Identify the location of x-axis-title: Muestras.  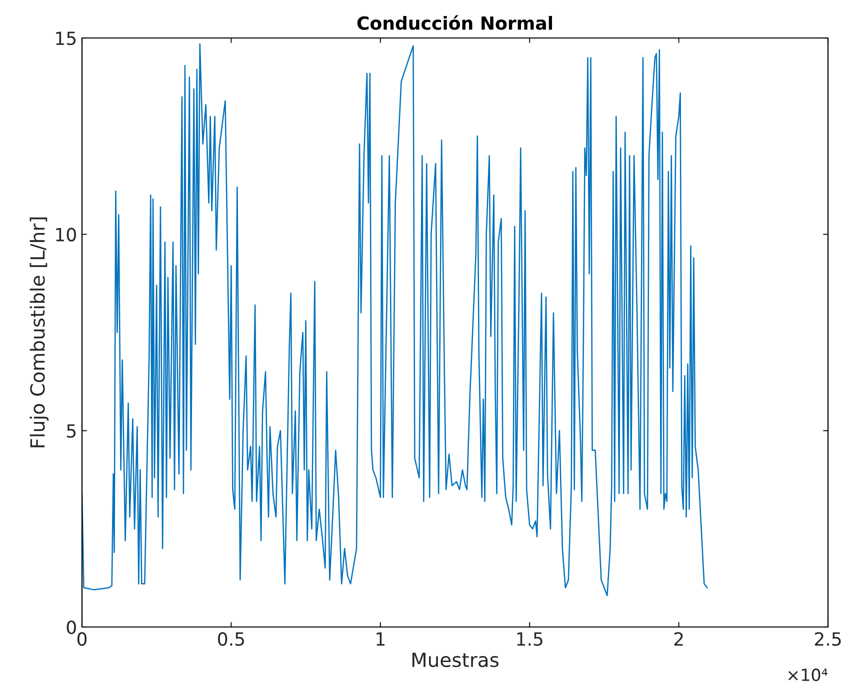
(455, 660).